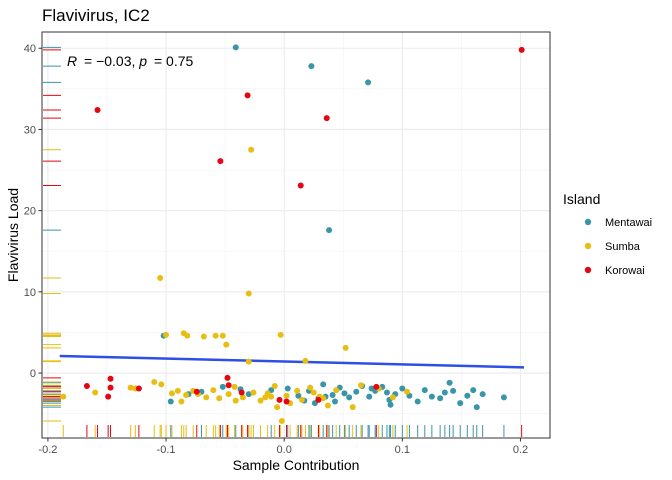 The width and height of the screenshot is (672, 480). I want to click on chart-title: Flavivirus, IC2, so click(96, 15).